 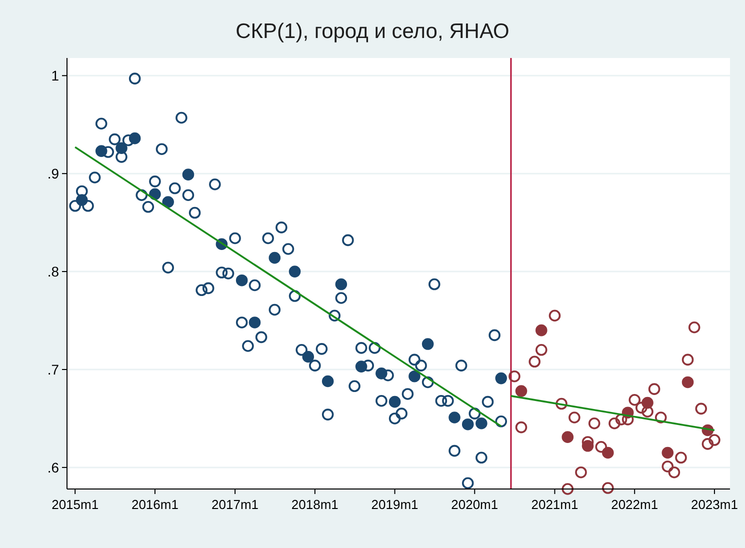 I want to click on y-tick-label: 1, so click(x=55, y=76).